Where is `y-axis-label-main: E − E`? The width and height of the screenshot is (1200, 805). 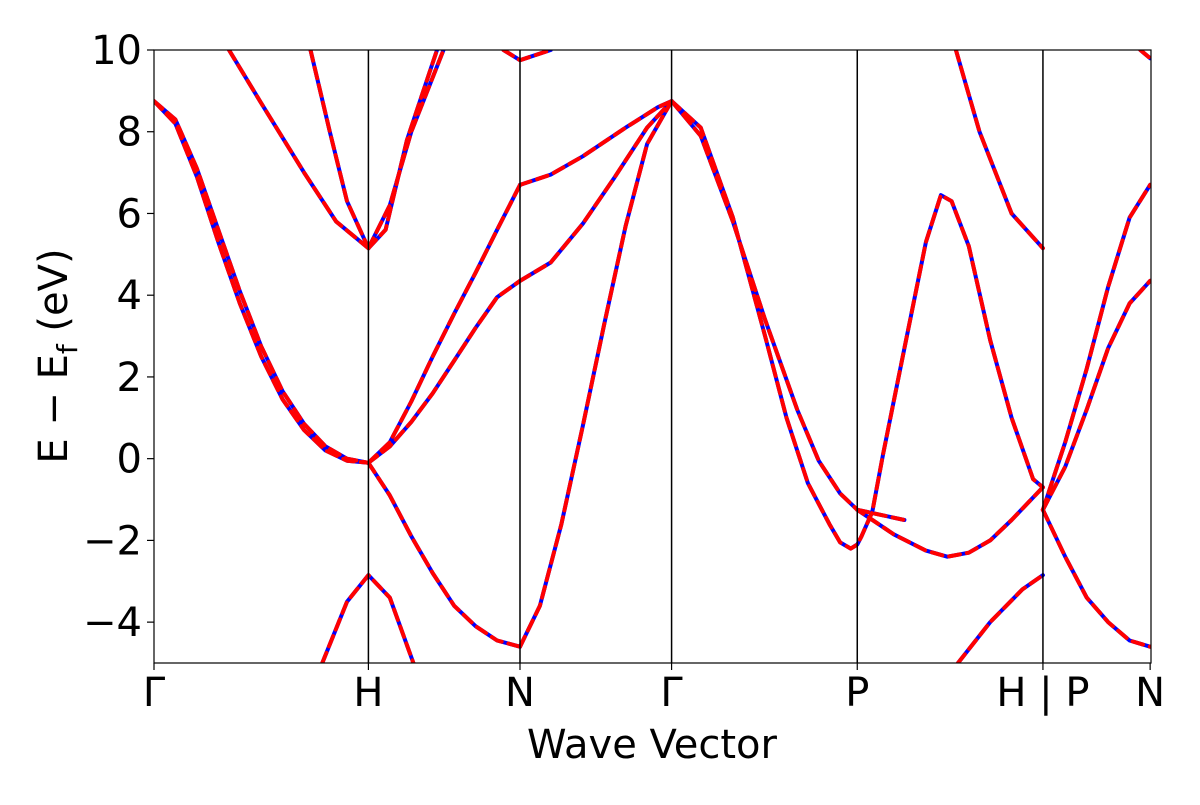 y-axis-label-main: E − E is located at coordinates (54, 409).